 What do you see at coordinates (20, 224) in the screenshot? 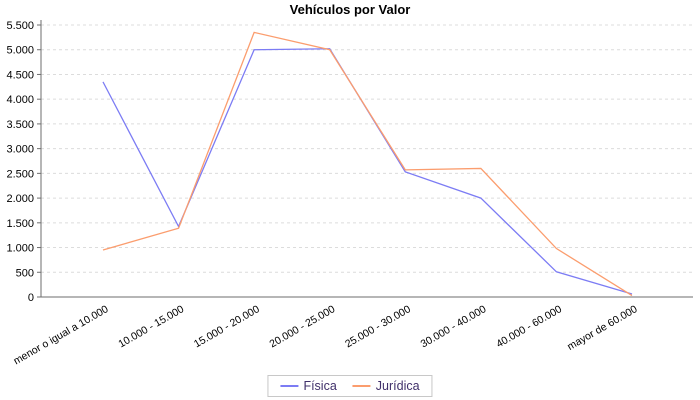
I see `y-tick-label: 1.500` at bounding box center [20, 224].